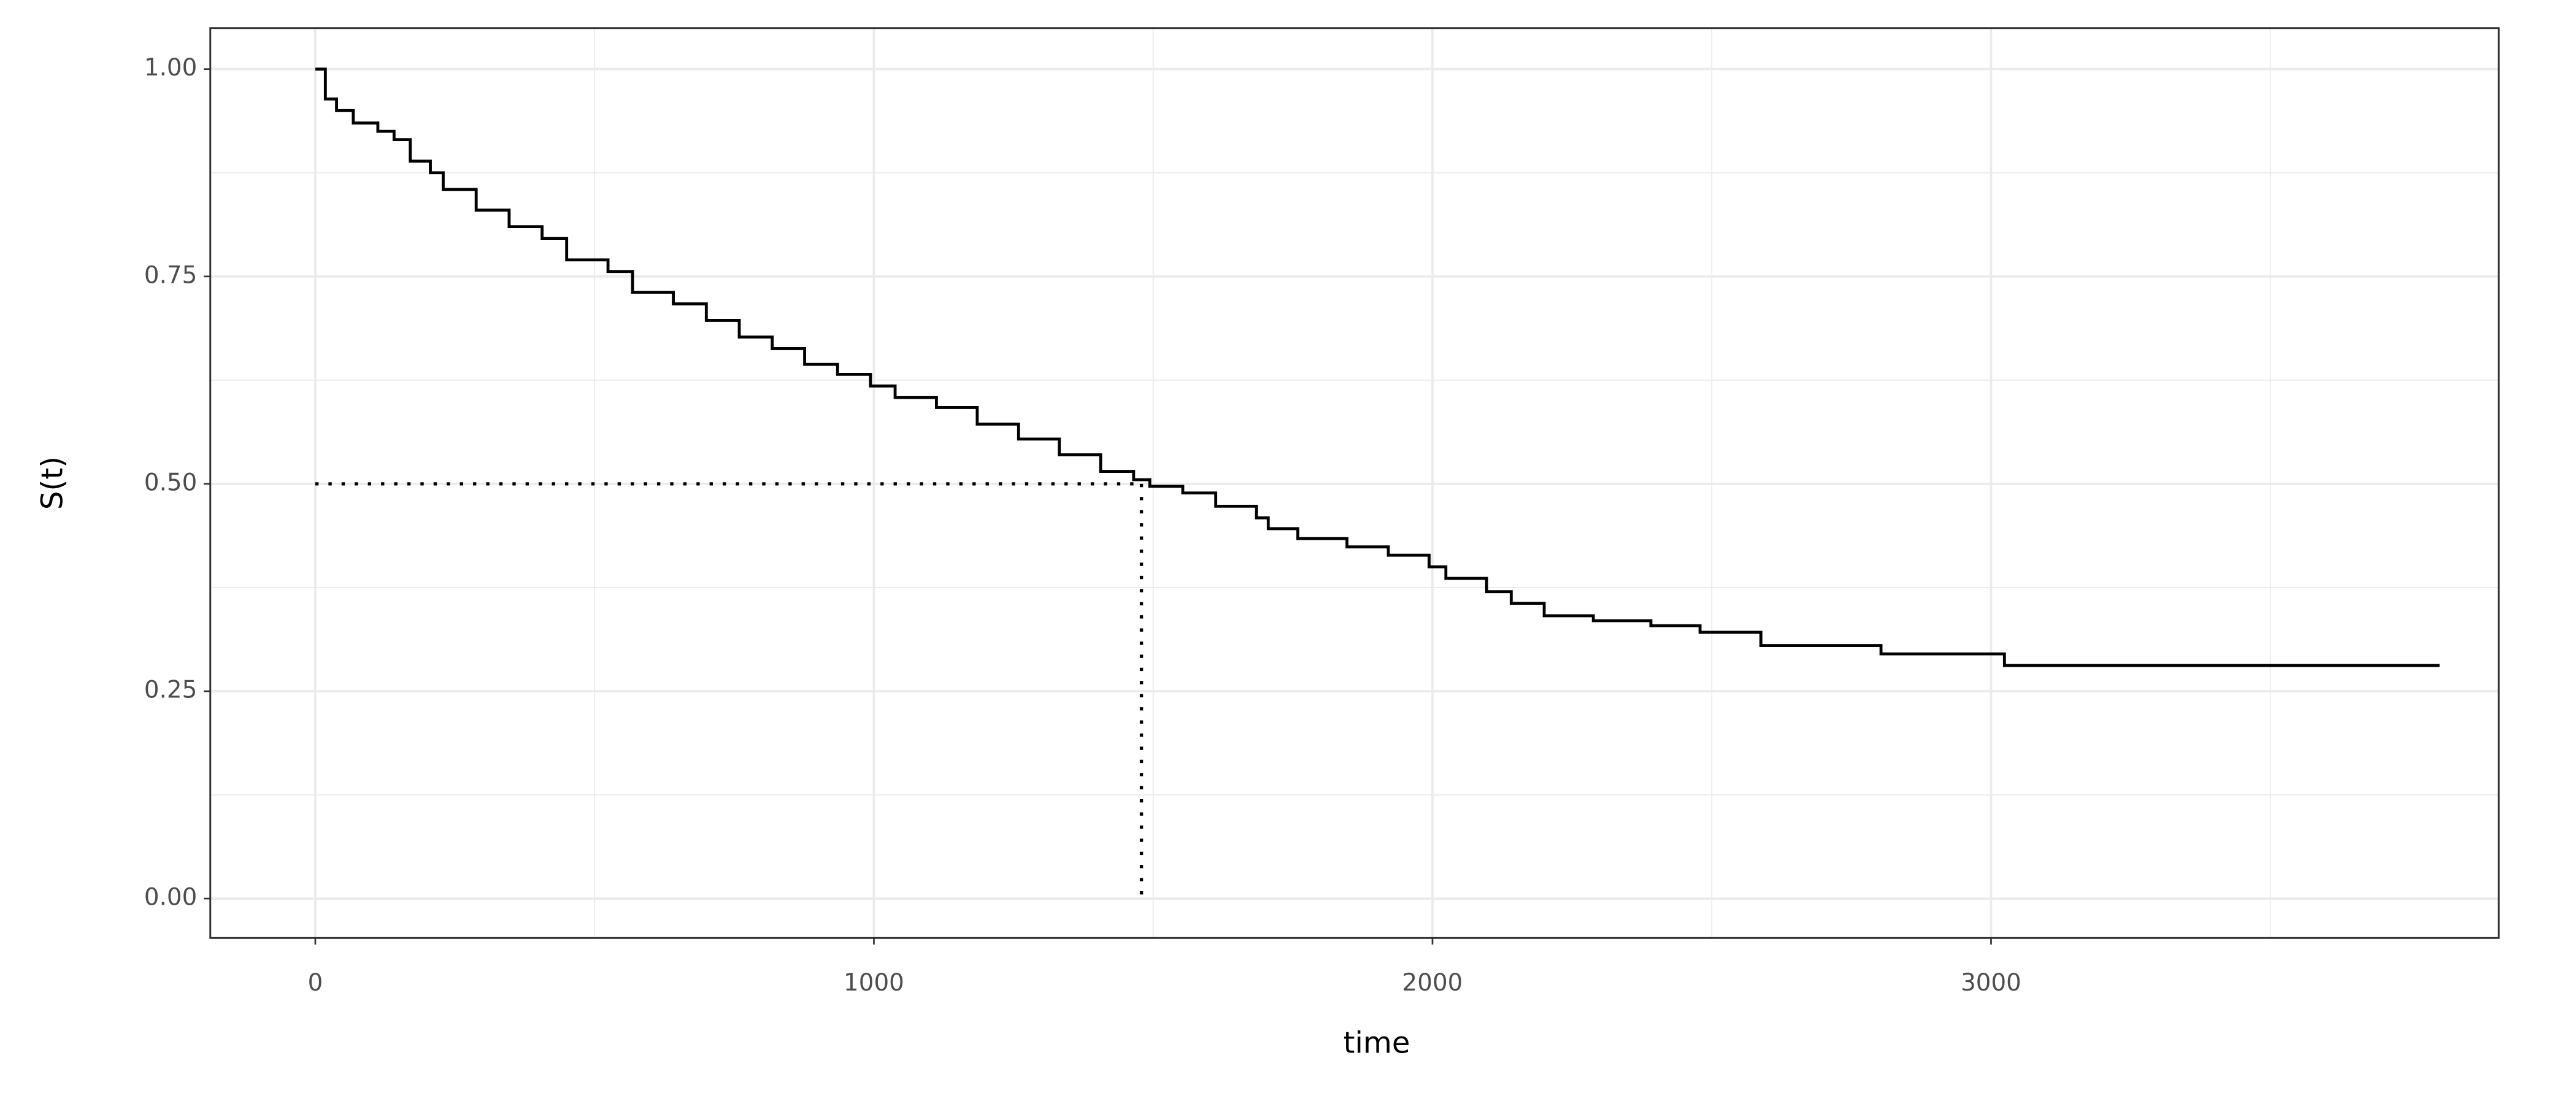 This screenshot has height=1104, width=2576. What do you see at coordinates (170, 68) in the screenshot?
I see `y-tick-label: 1.00` at bounding box center [170, 68].